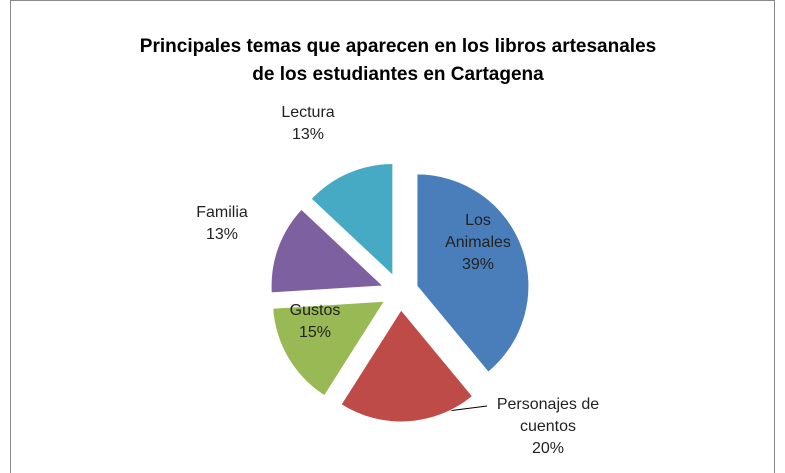  Describe the element at coordinates (308, 112) in the screenshot. I see `category-label: Lectura` at that location.